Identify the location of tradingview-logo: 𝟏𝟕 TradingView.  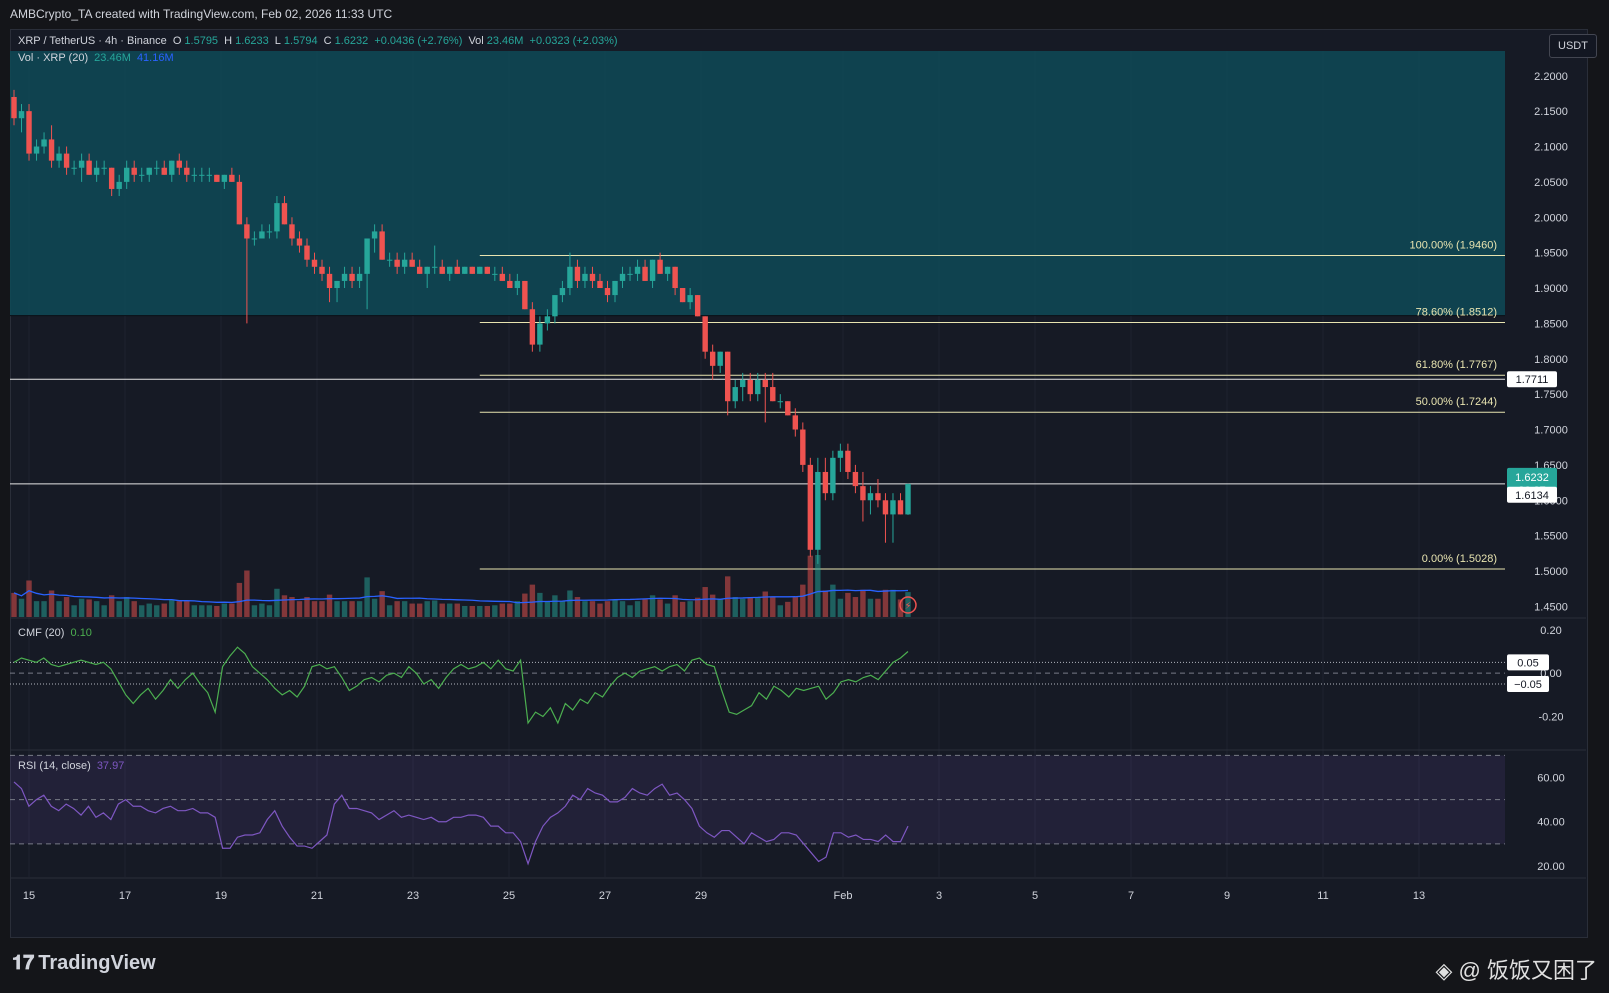
(84, 963).